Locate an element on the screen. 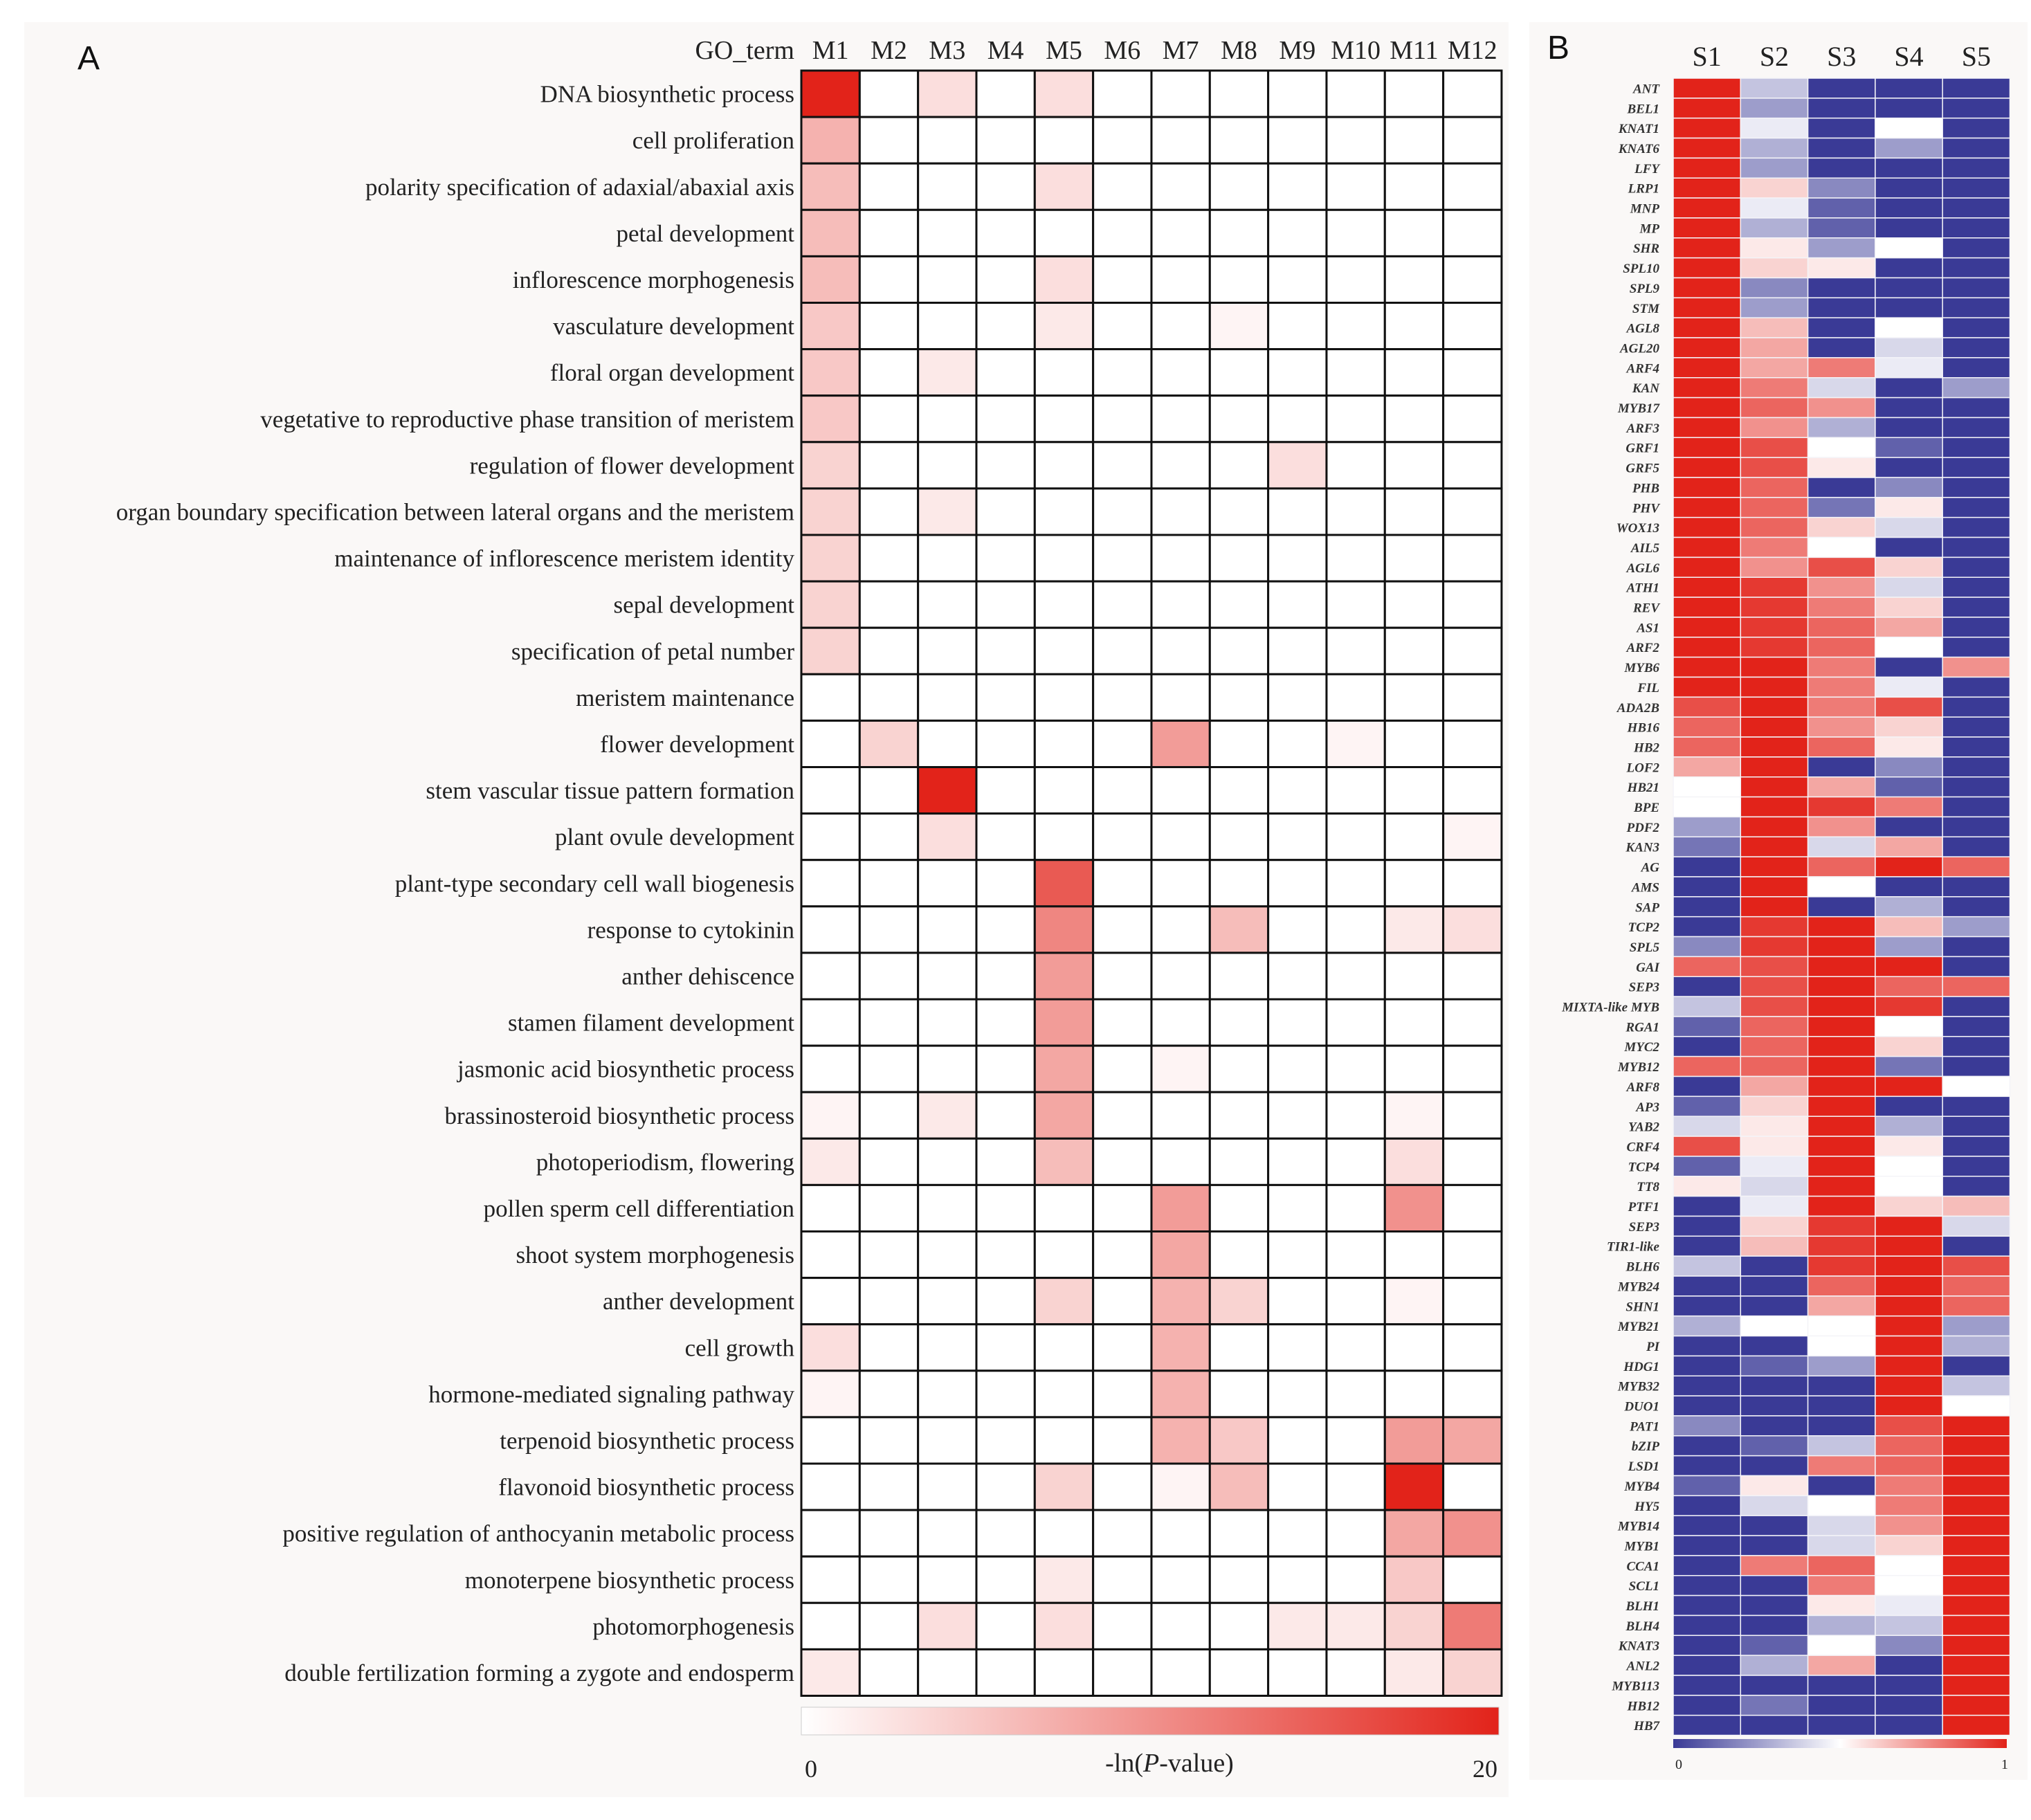  panel-b-gene-label: MYC2 is located at coordinates (1641, 1047).